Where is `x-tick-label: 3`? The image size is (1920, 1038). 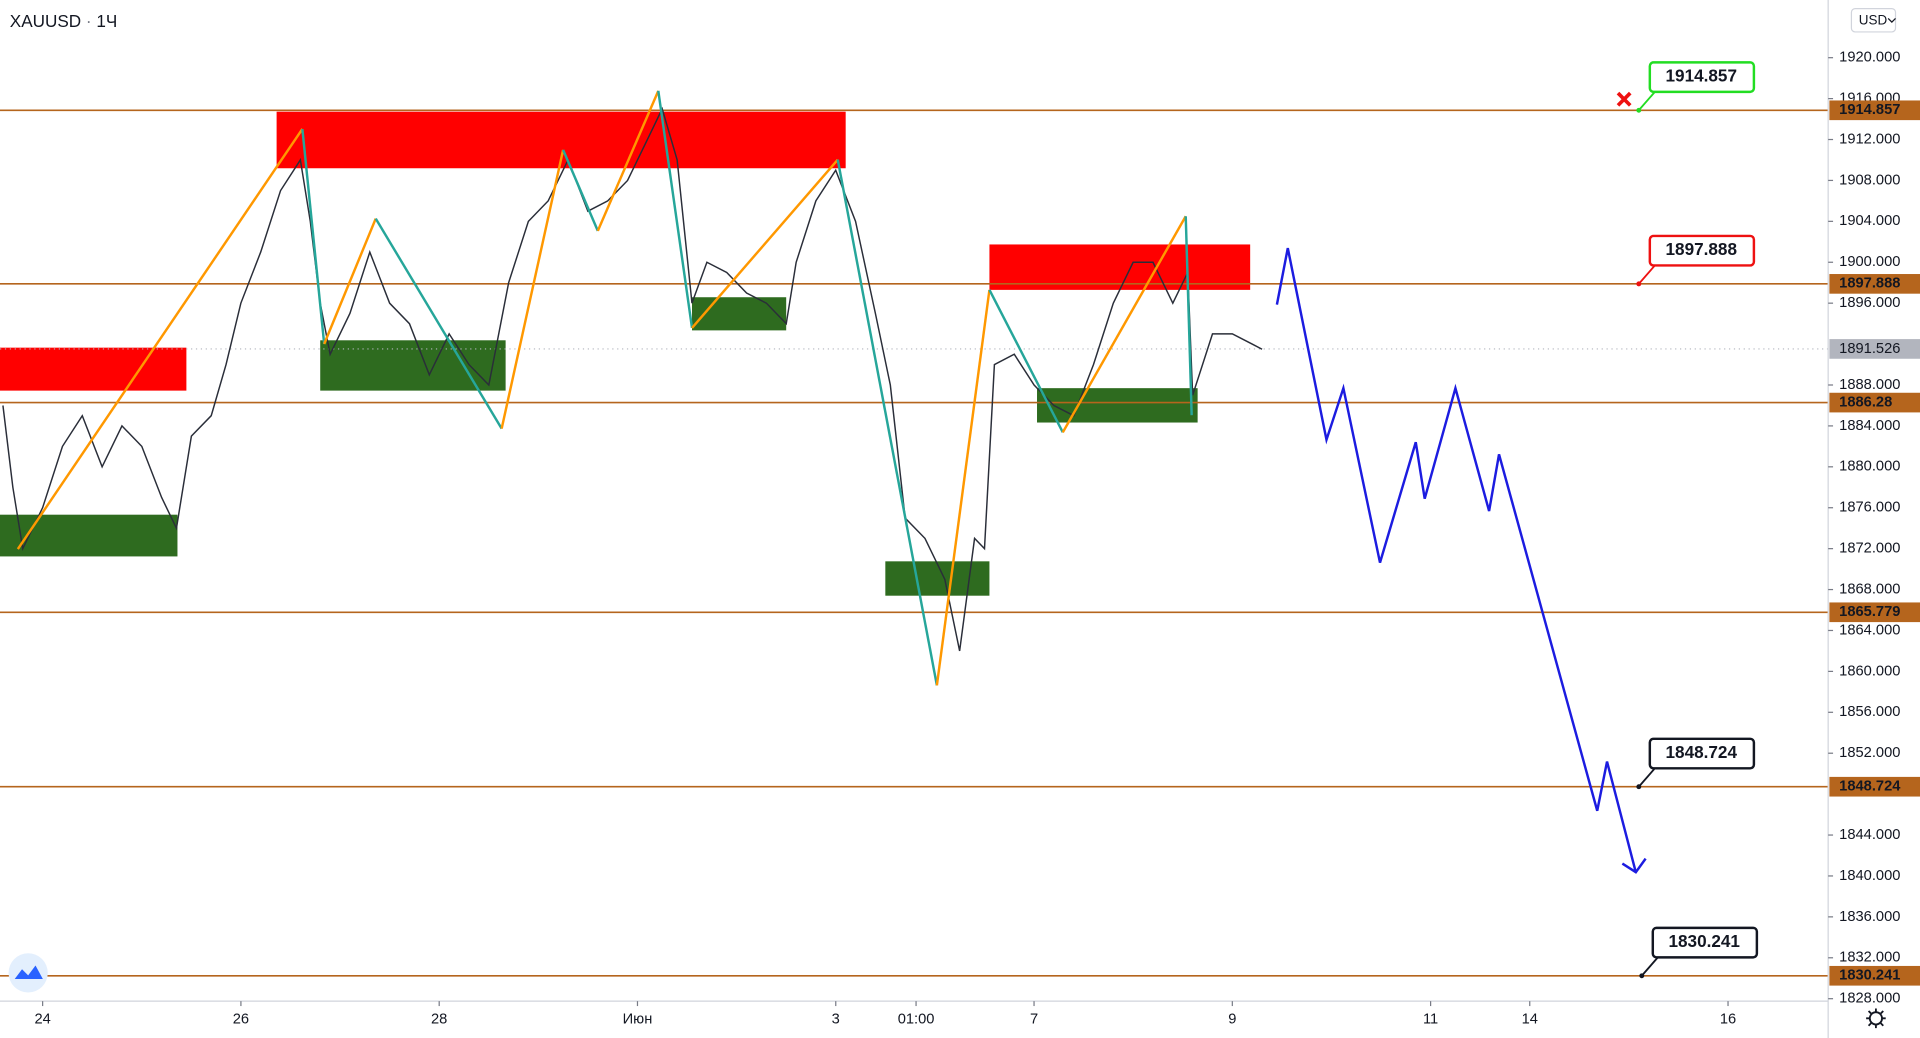 x-tick-label: 3 is located at coordinates (836, 1019).